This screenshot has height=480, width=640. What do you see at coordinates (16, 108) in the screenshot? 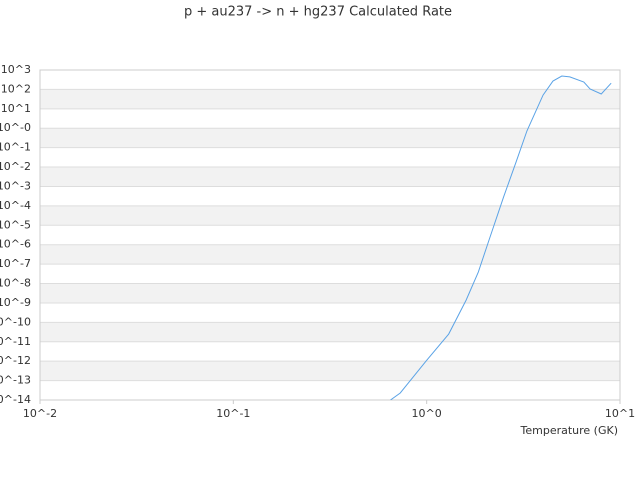
I see `y-tick-label: 10^1` at bounding box center [16, 108].